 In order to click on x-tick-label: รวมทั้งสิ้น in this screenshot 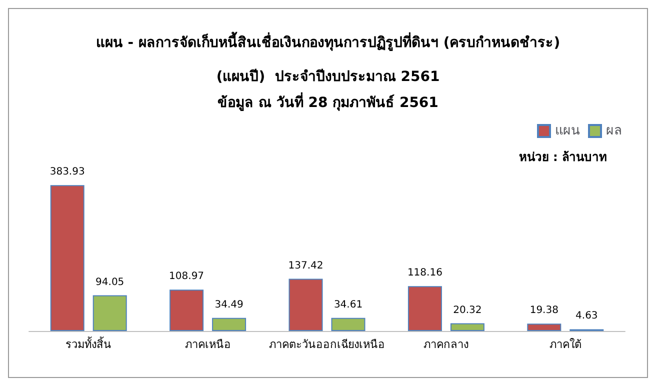, I will do `click(89, 343)`.